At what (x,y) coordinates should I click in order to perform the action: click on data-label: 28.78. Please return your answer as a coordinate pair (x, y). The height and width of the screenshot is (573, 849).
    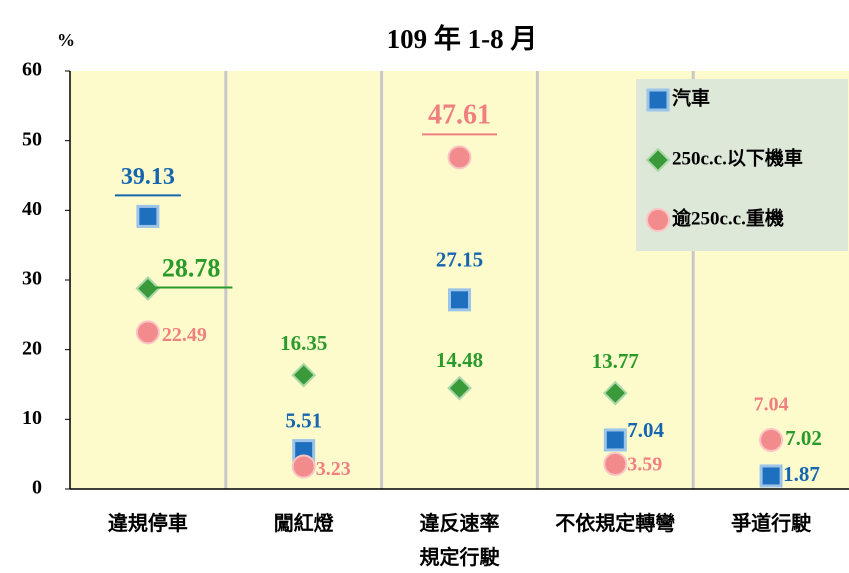
    Looking at the image, I should click on (191, 267).